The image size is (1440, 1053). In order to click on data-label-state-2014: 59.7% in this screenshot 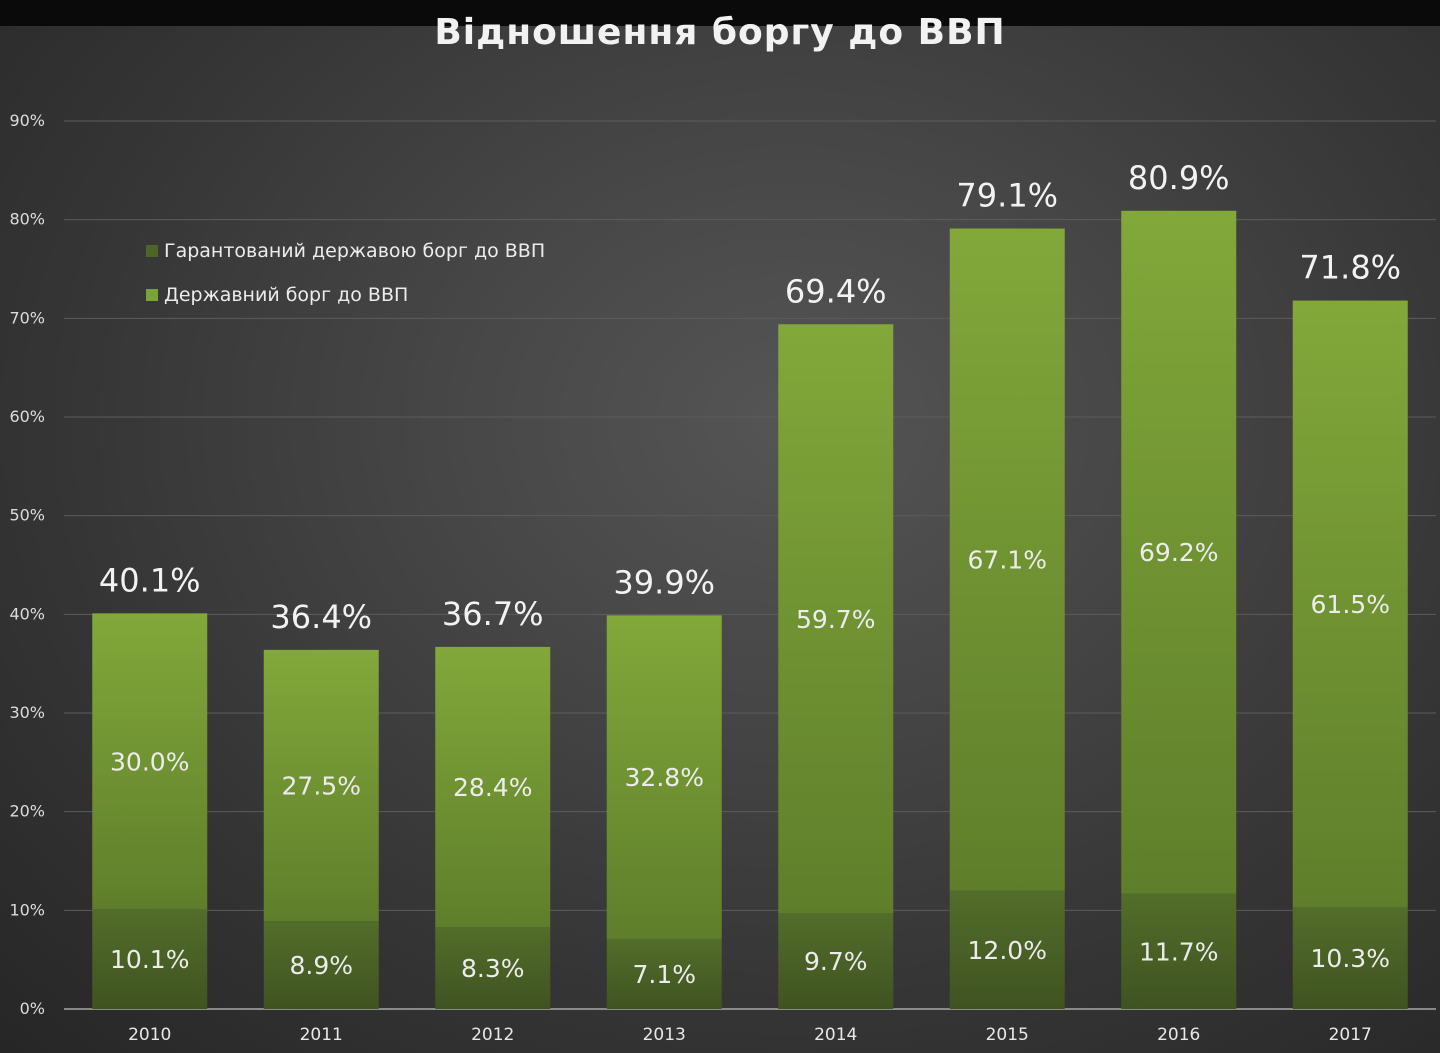, I will do `click(835, 619)`.